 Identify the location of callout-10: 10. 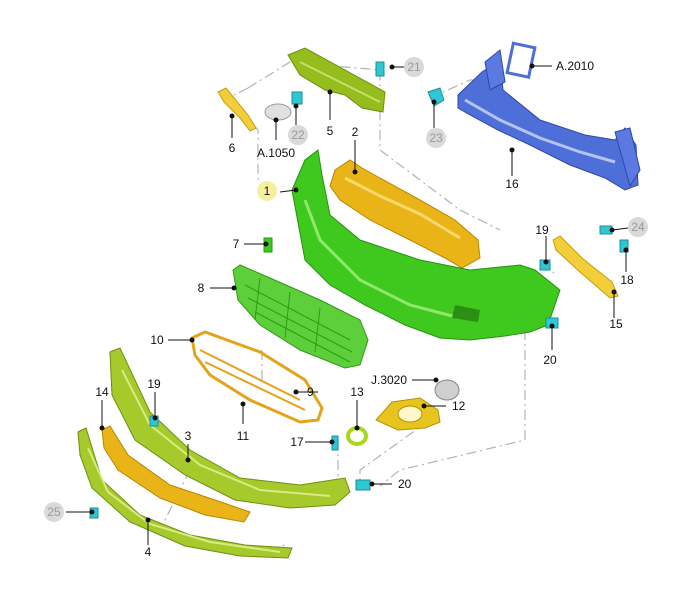
(157, 340).